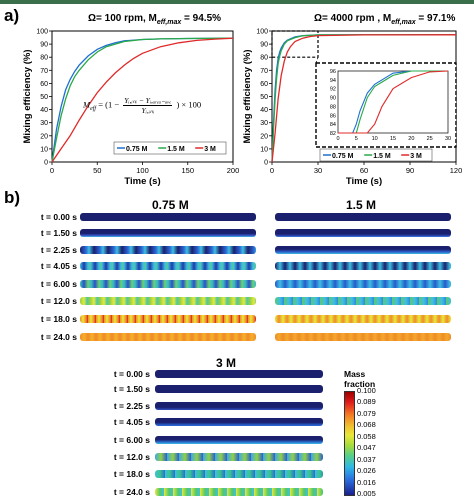  Describe the element at coordinates (333, 107) in the screenshot. I see `inset-y-tick-label: 88` at that location.